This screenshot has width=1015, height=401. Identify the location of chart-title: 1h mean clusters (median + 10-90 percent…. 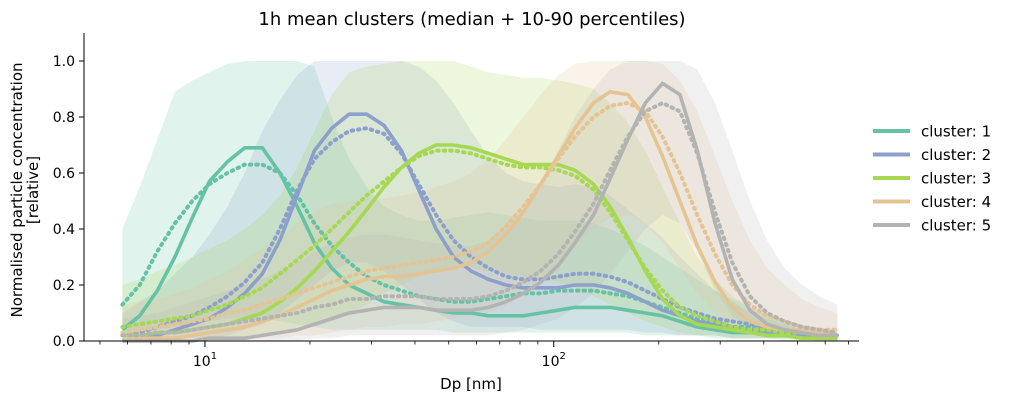
(471, 19).